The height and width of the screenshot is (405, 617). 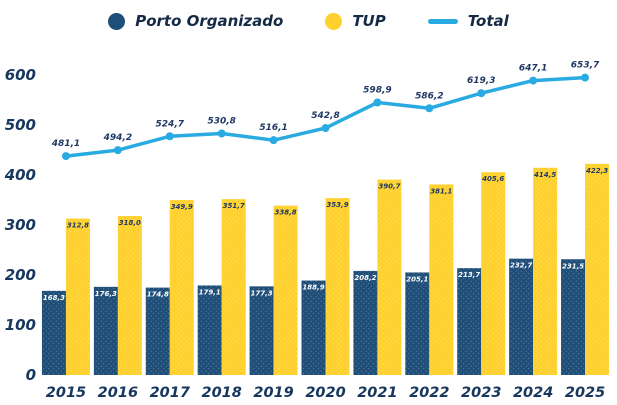 What do you see at coordinates (533, 393) in the screenshot?
I see `x-axis-tick-label: 2024` at bounding box center [533, 393].